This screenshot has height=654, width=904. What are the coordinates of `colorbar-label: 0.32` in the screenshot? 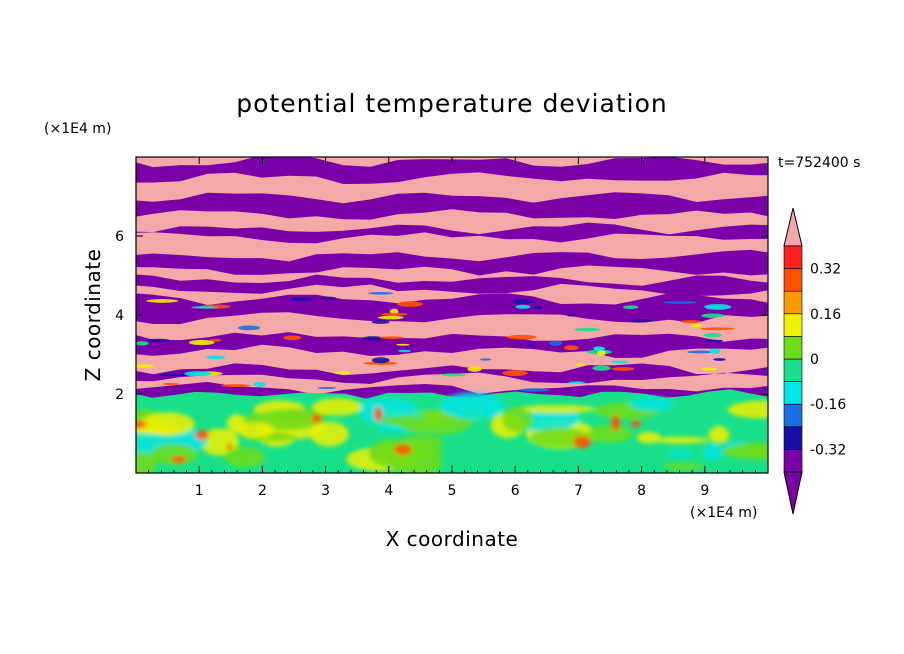 It's located at (825, 270).